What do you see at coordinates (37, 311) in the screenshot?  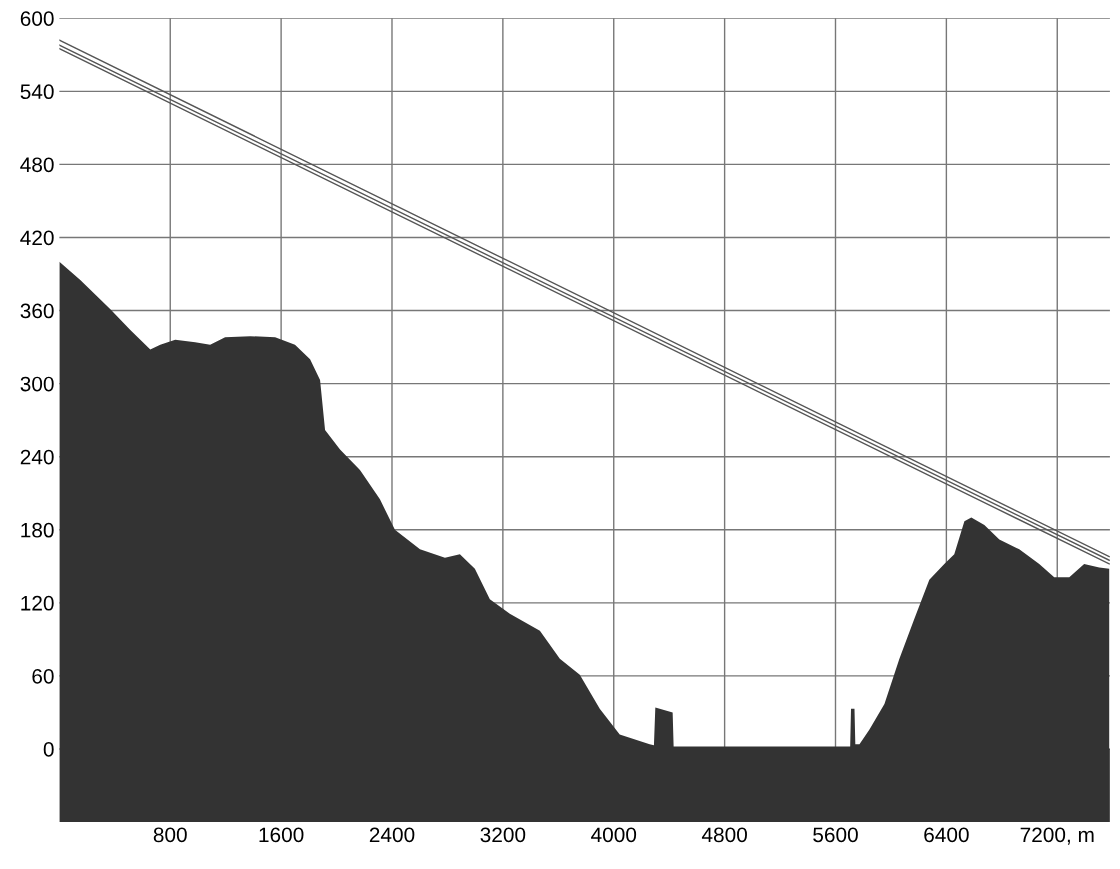 I see `y-tick-label: 360` at bounding box center [37, 311].